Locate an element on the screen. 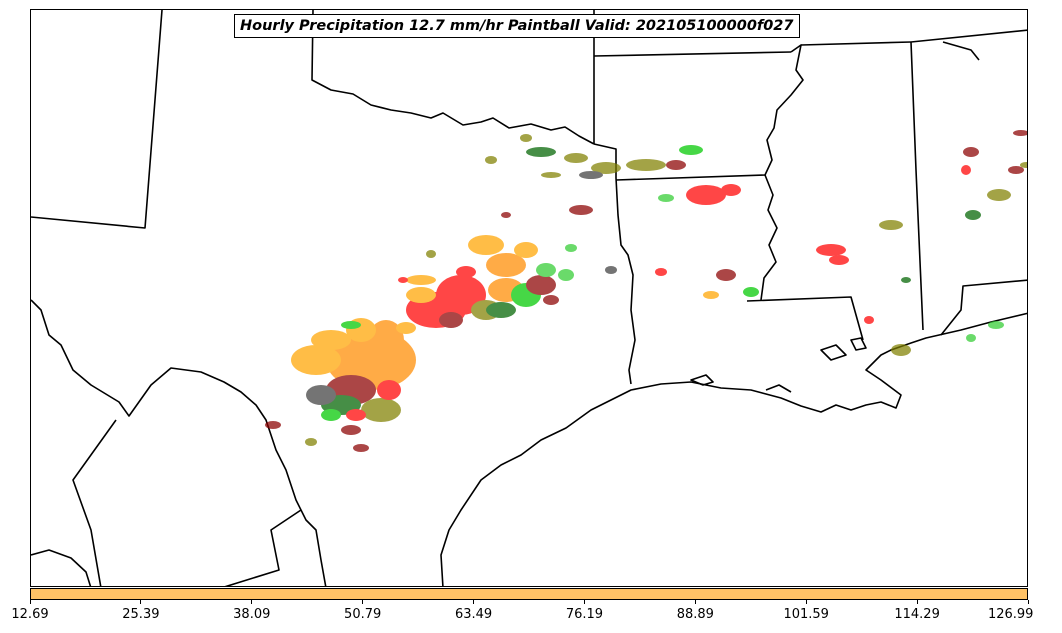 Image resolution: width=1062 pixels, height=633 pixels. boundary-tn-al is located at coordinates (968, 36).